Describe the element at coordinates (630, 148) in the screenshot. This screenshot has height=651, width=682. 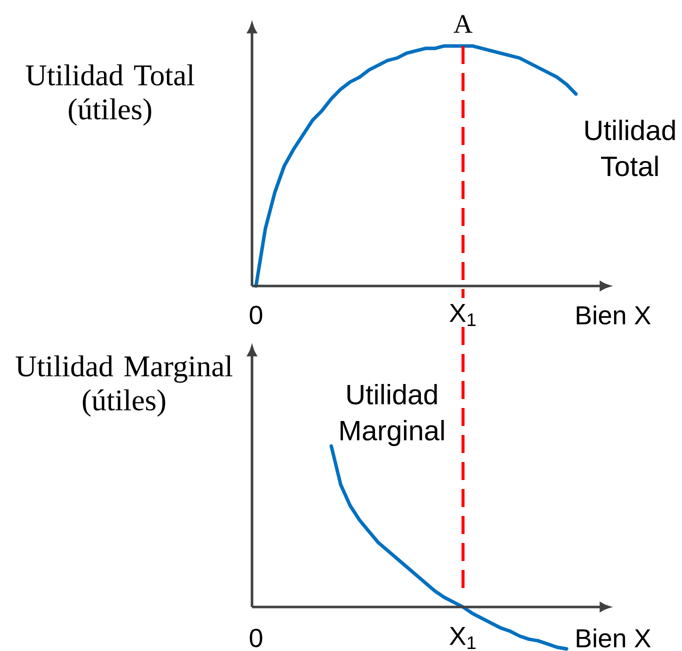
I see `series-label: Utilidad Total` at that location.